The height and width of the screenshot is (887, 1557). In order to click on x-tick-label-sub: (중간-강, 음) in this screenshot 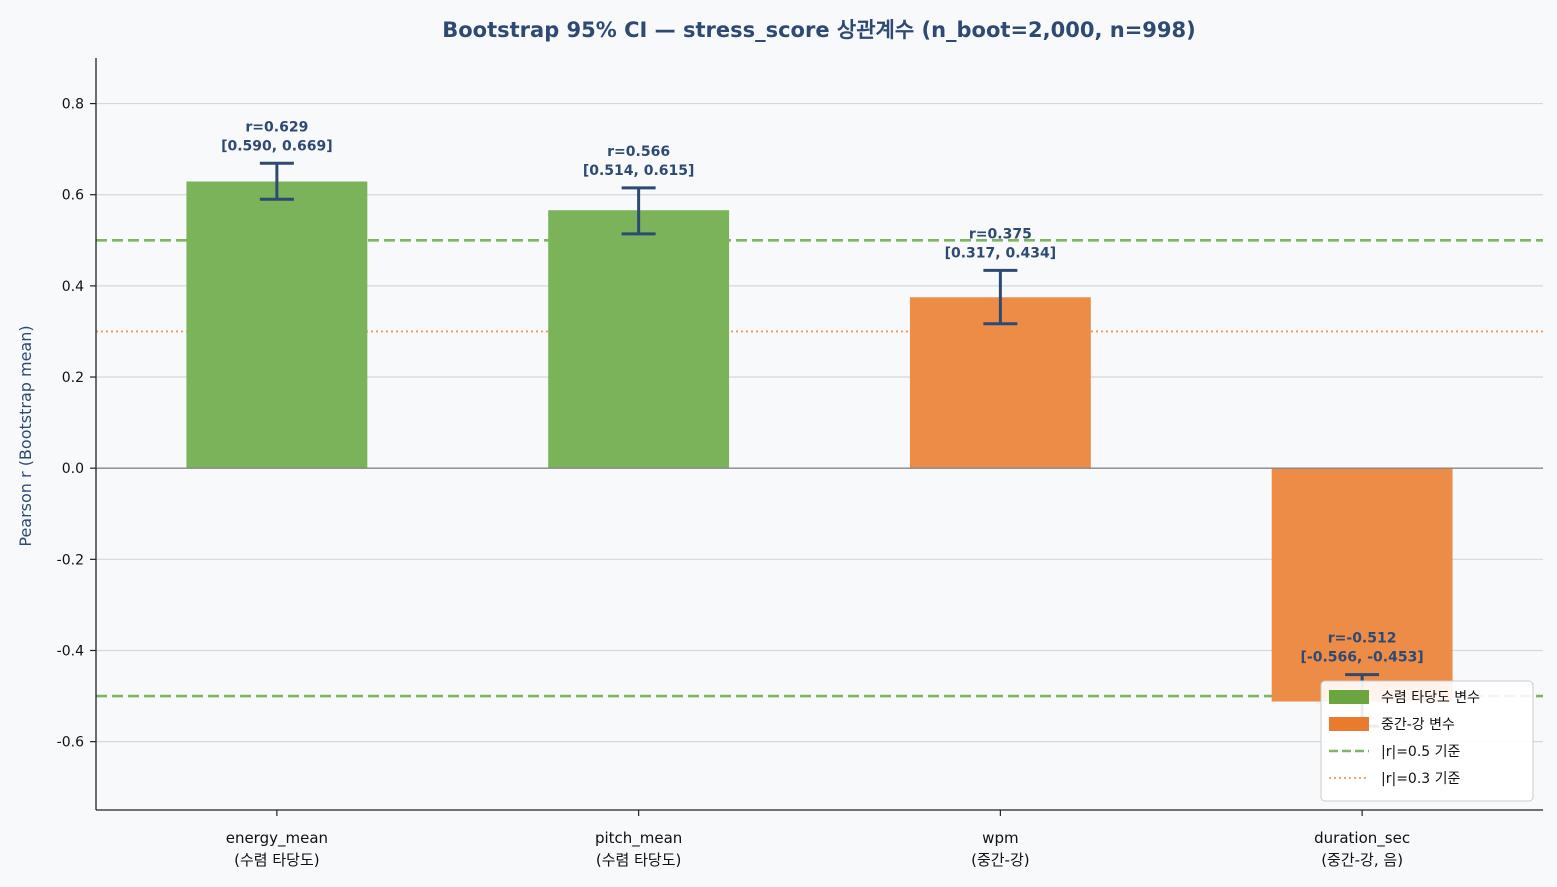, I will do `click(1362, 860)`.